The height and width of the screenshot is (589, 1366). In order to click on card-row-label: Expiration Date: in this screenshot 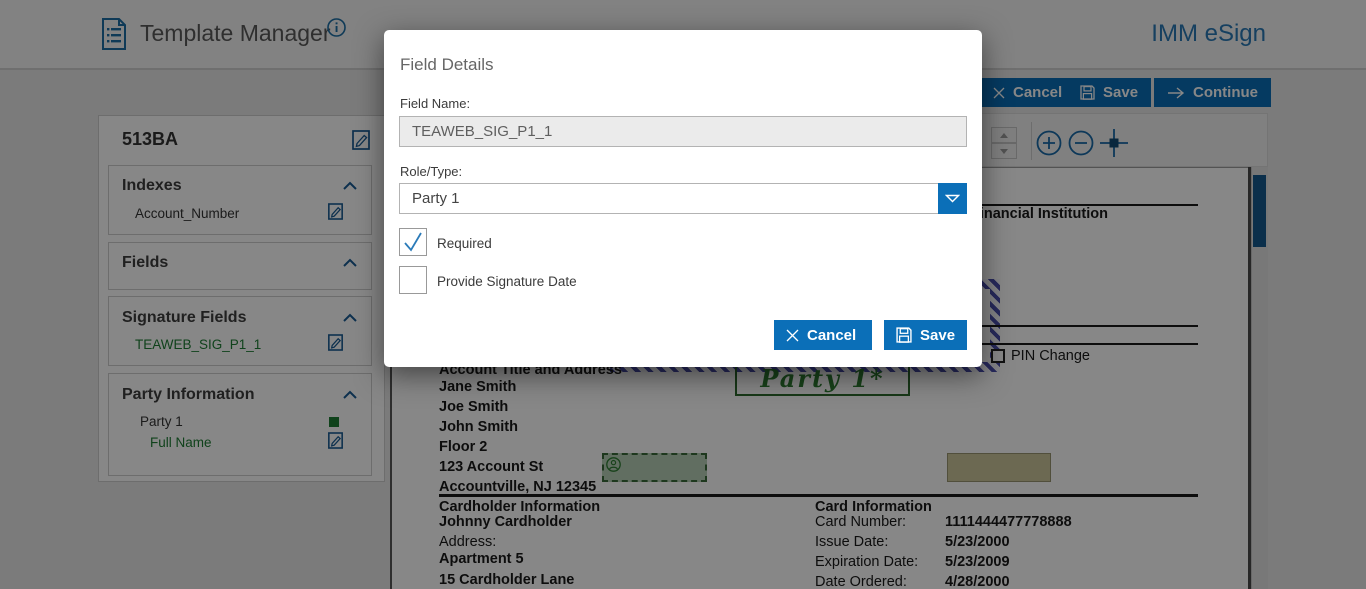, I will do `click(867, 562)`.